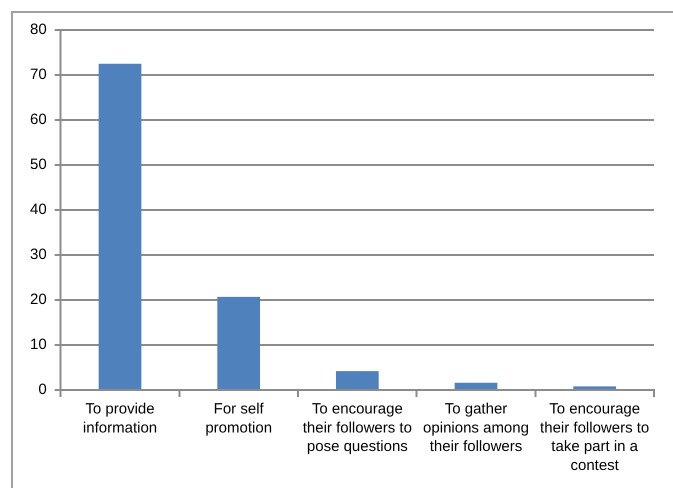  What do you see at coordinates (38, 119) in the screenshot?
I see `y-tick-label: 60` at bounding box center [38, 119].